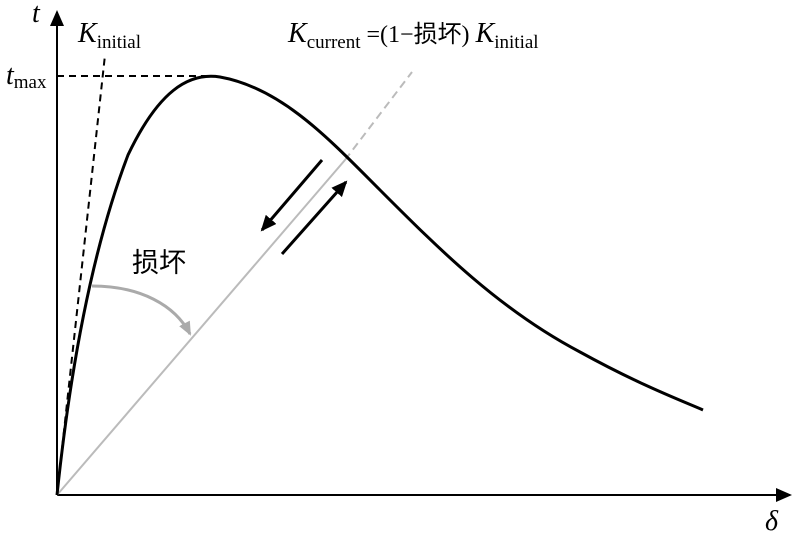 The image size is (793, 535). I want to click on reloading-arrow, so click(314, 217).